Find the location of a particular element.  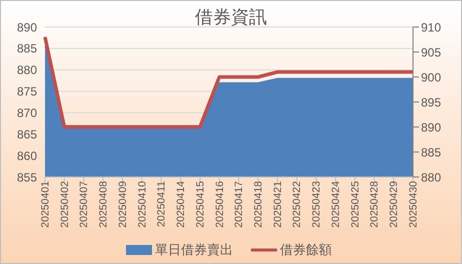

y-tick-label: 875 is located at coordinates (27, 91).